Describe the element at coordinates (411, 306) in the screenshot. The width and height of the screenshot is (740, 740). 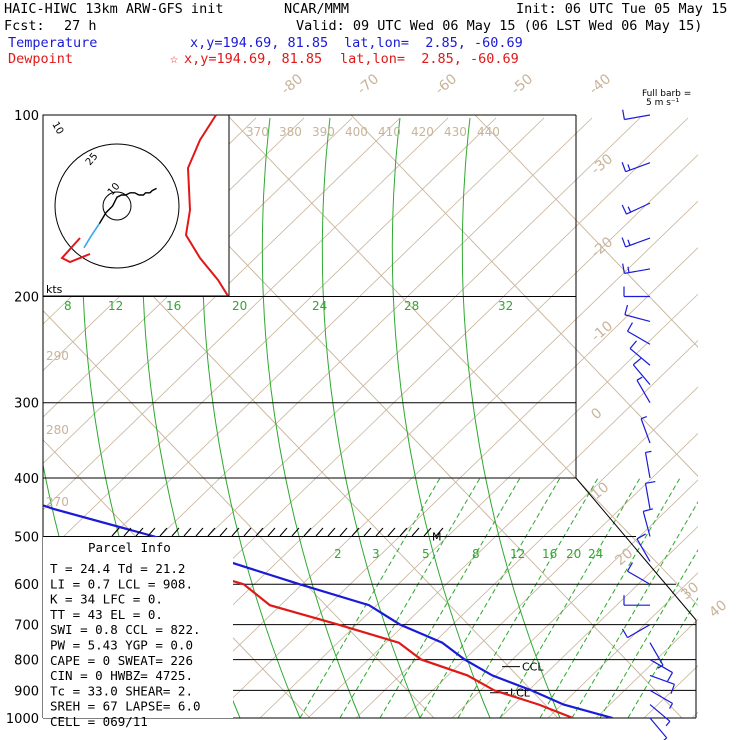
I see `moist-adiabat-label: 28` at that location.